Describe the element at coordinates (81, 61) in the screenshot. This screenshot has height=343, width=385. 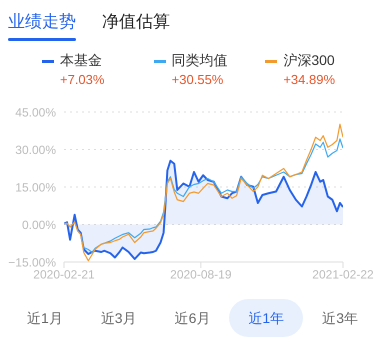
I see `legend-label: 本基金` at that location.